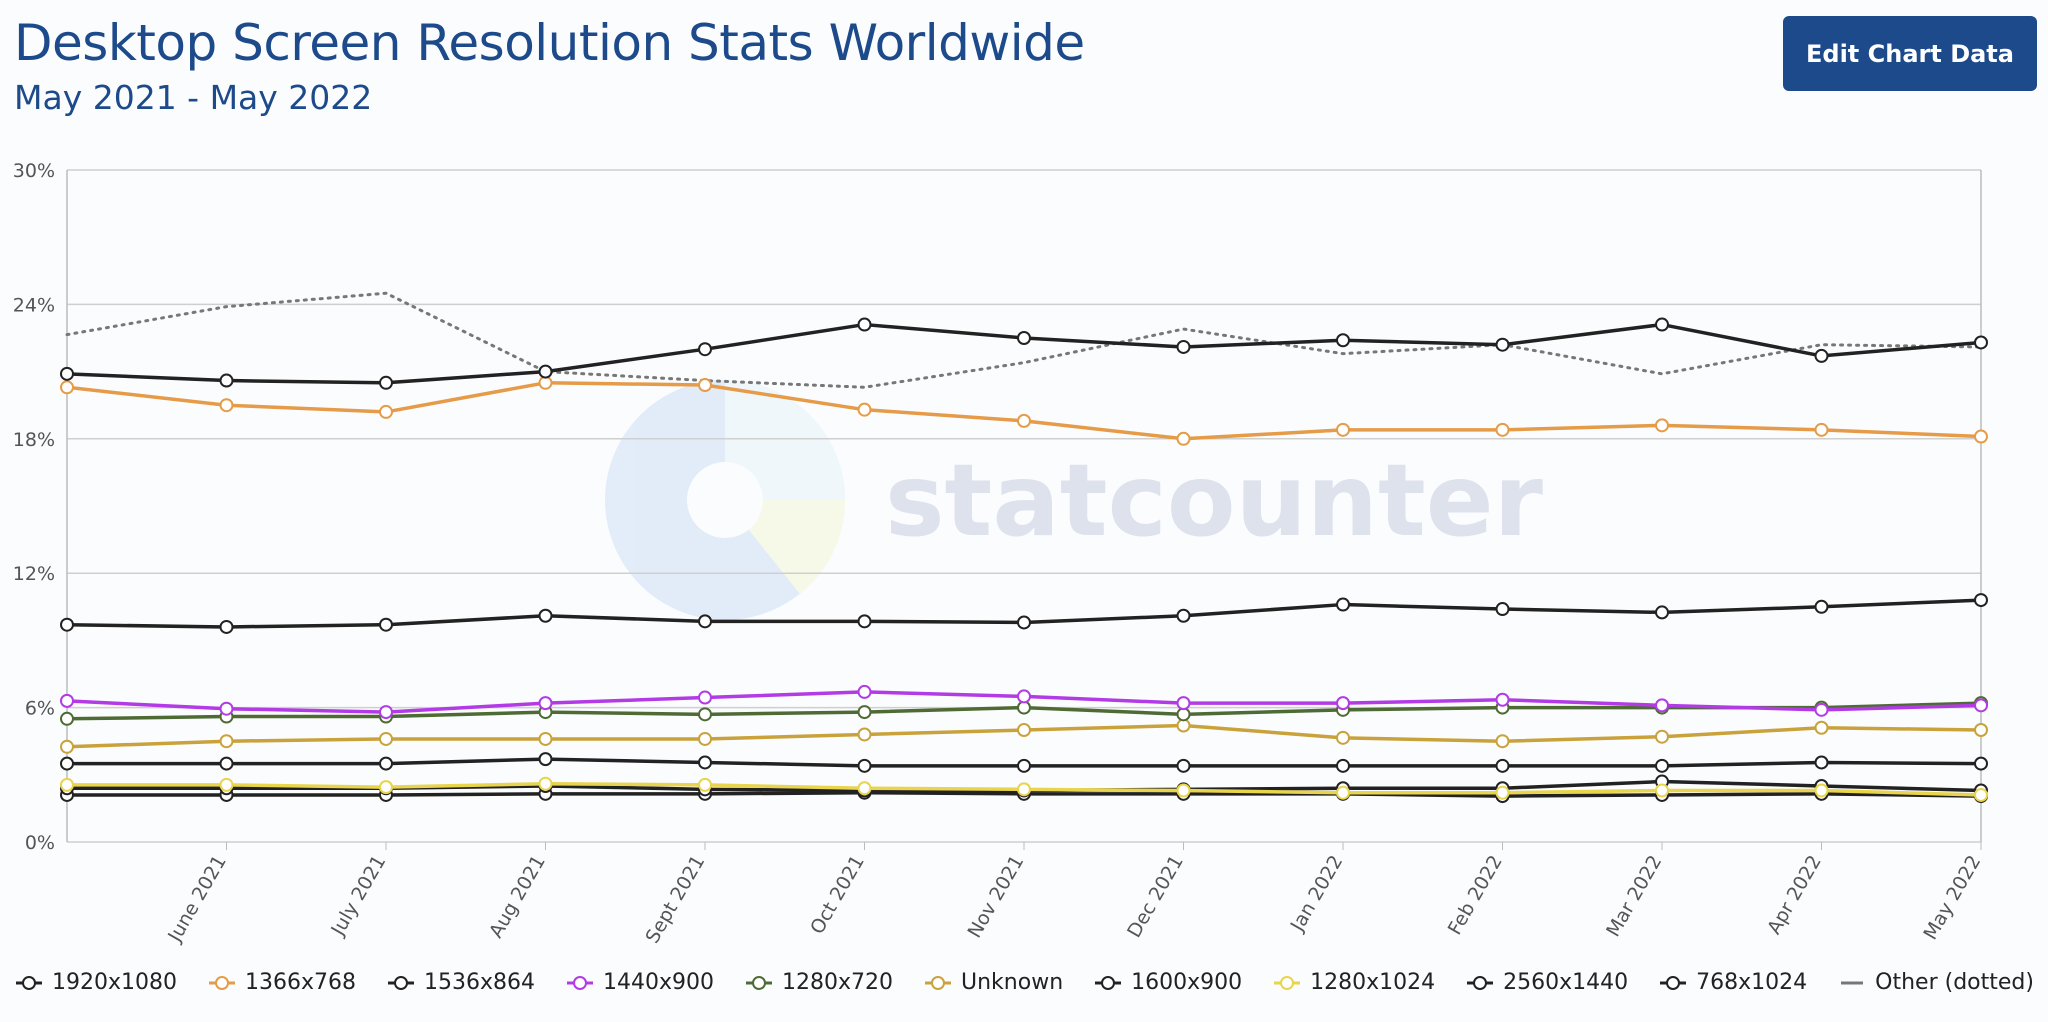  Describe the element at coordinates (517, 897) in the screenshot. I see `x-tick-label: Aug 2021` at that location.